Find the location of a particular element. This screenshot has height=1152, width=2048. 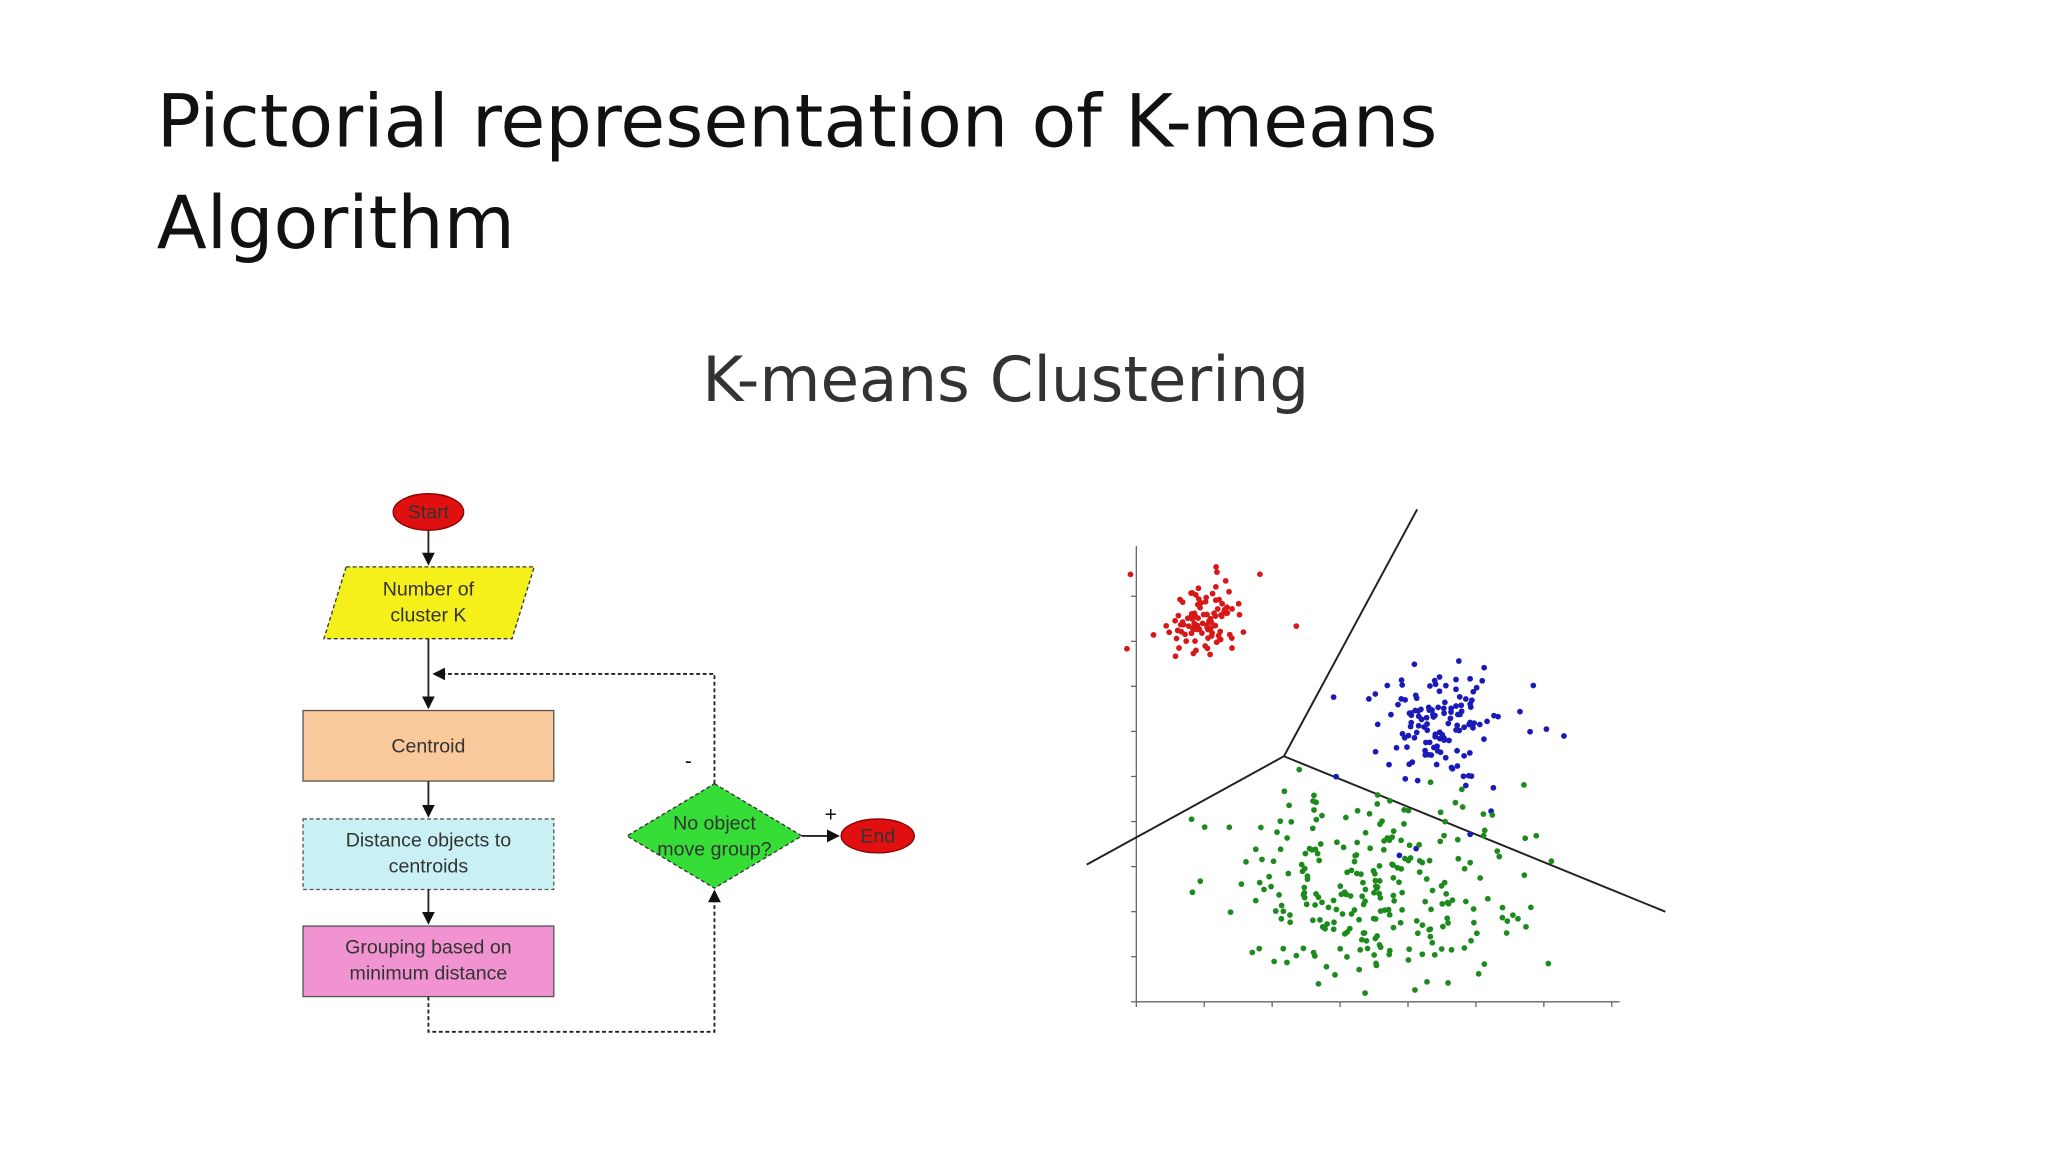

node-label: move group? is located at coordinates (714, 850).